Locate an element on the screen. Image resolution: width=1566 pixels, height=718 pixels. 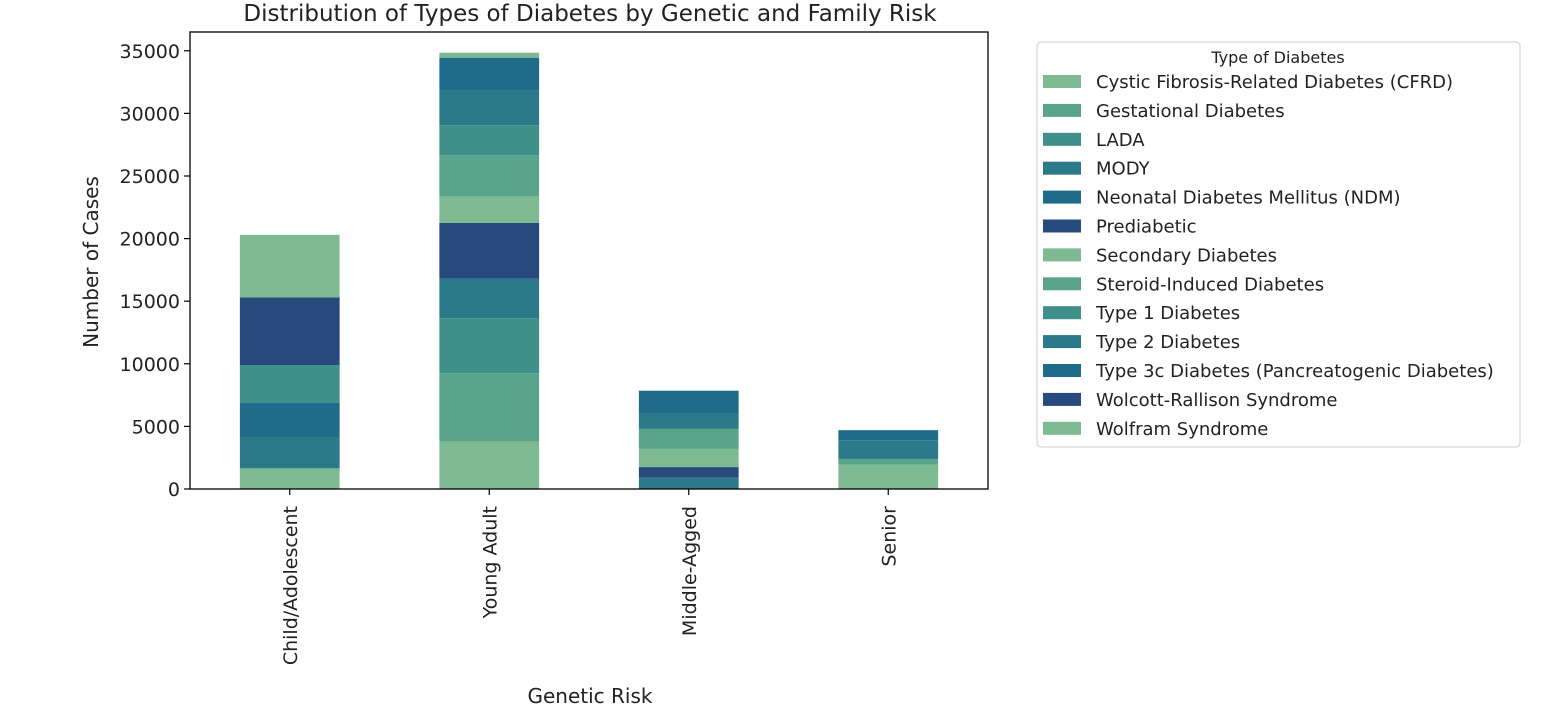
x-tick-label: Middle-Agged is located at coordinates (690, 571).